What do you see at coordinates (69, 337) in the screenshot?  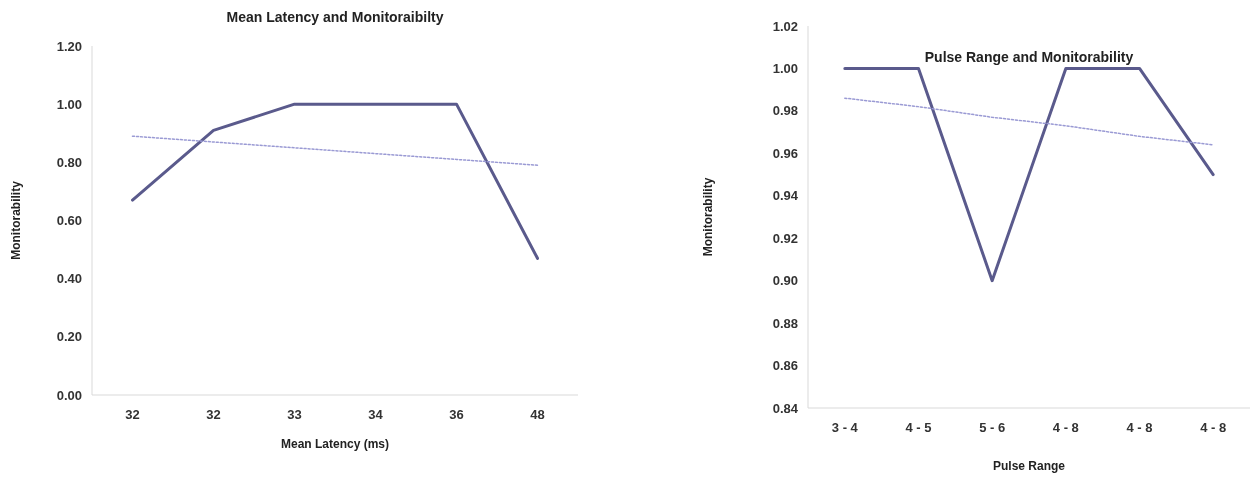 I see `y-tick-label: 0.20` at bounding box center [69, 337].